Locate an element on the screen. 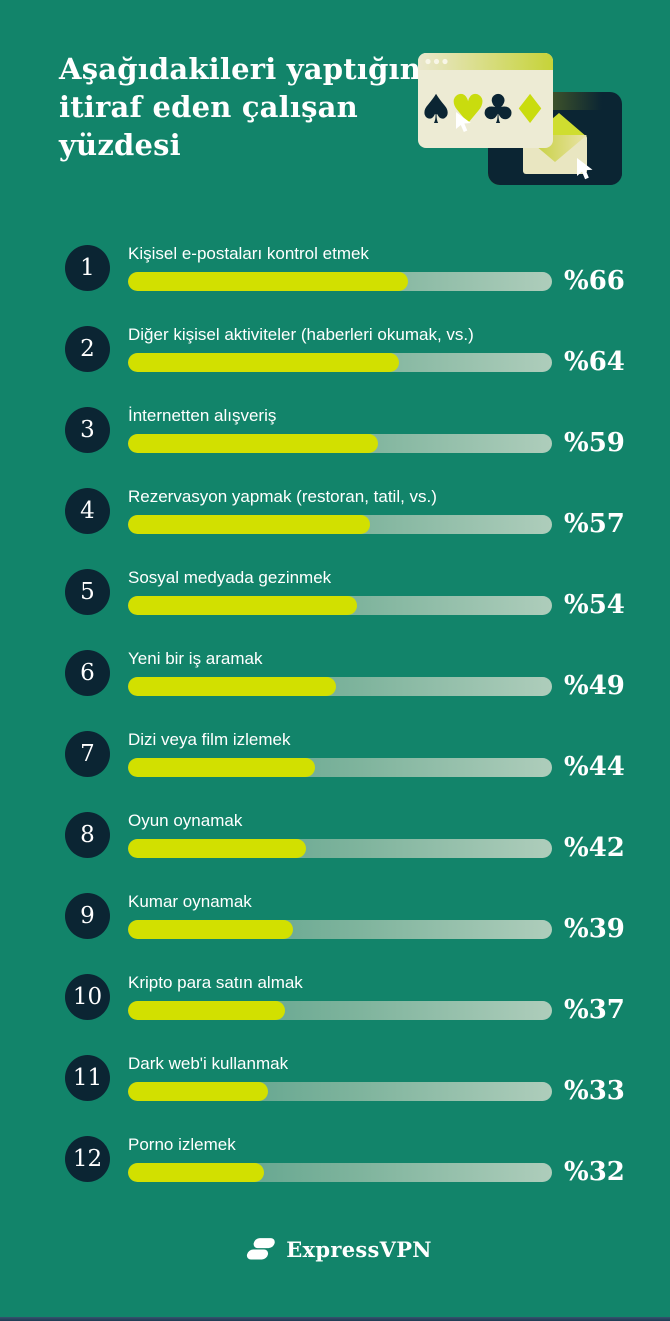  rank-badge: 8 is located at coordinates (87, 834).